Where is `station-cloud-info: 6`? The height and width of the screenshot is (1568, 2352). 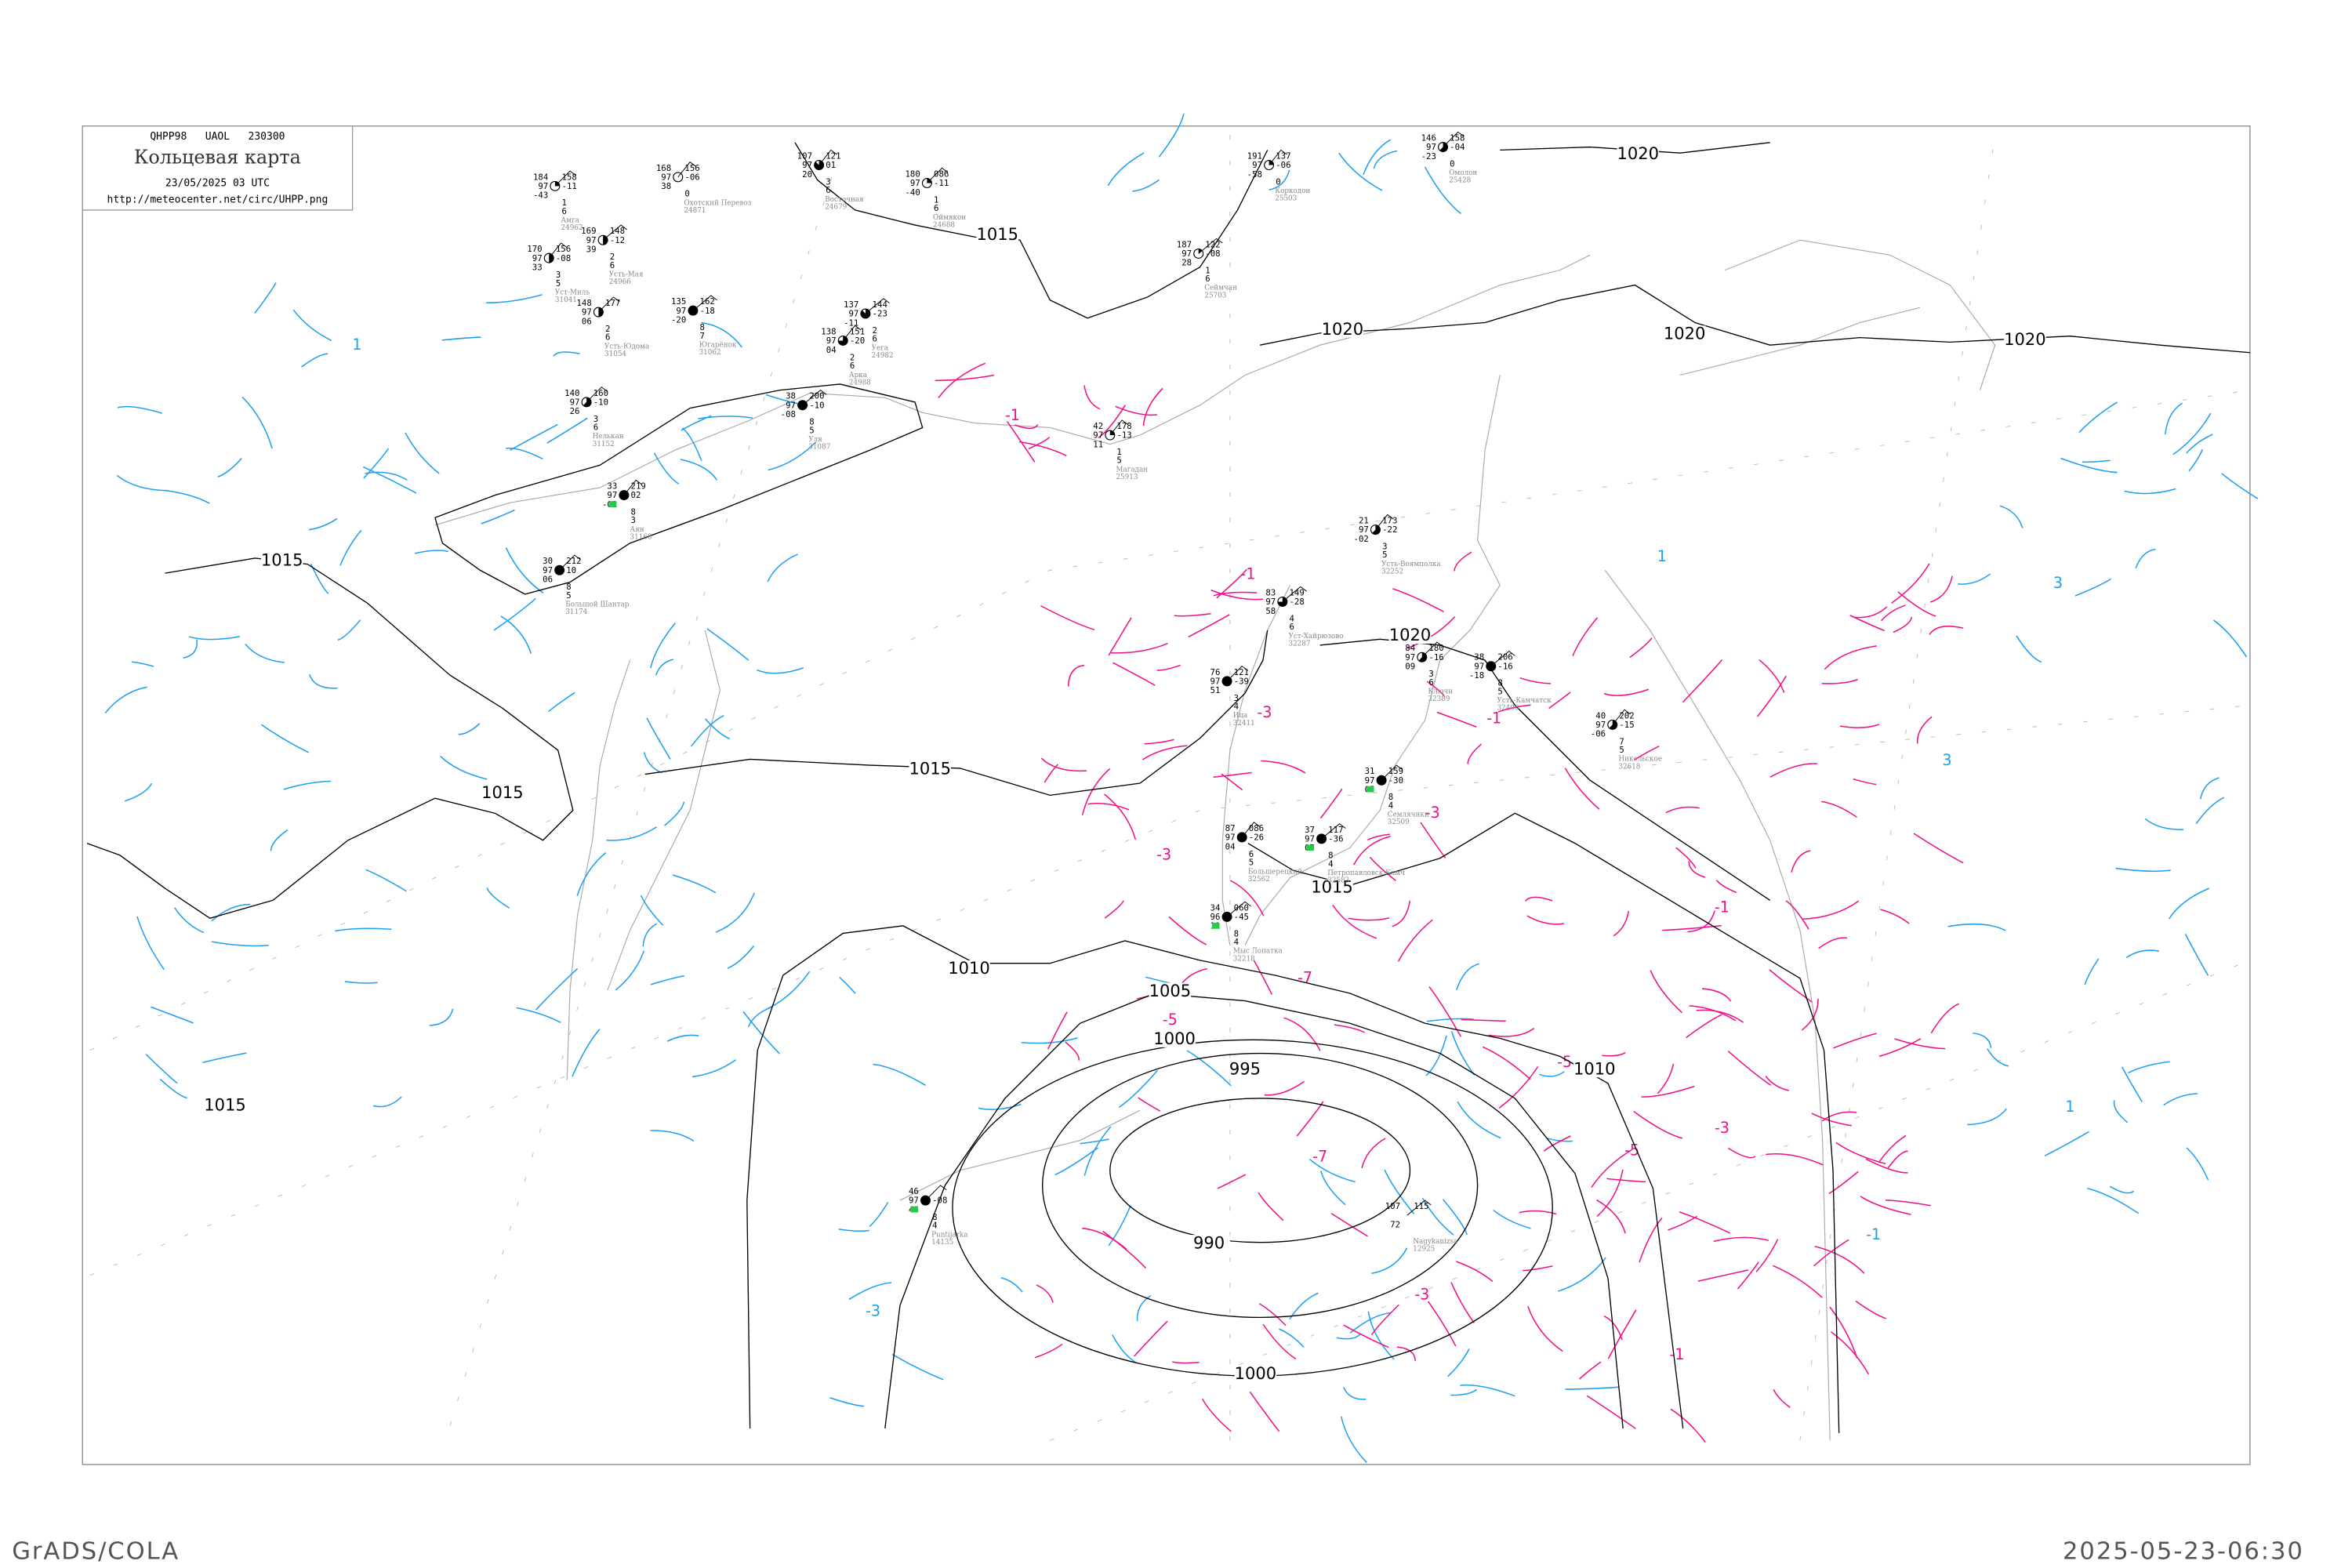 station-cloud-info: 6 is located at coordinates (936, 208).